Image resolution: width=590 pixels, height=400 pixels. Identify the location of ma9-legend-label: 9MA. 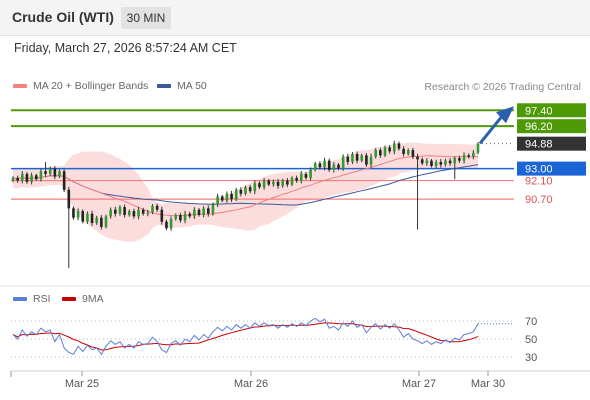
(93, 299).